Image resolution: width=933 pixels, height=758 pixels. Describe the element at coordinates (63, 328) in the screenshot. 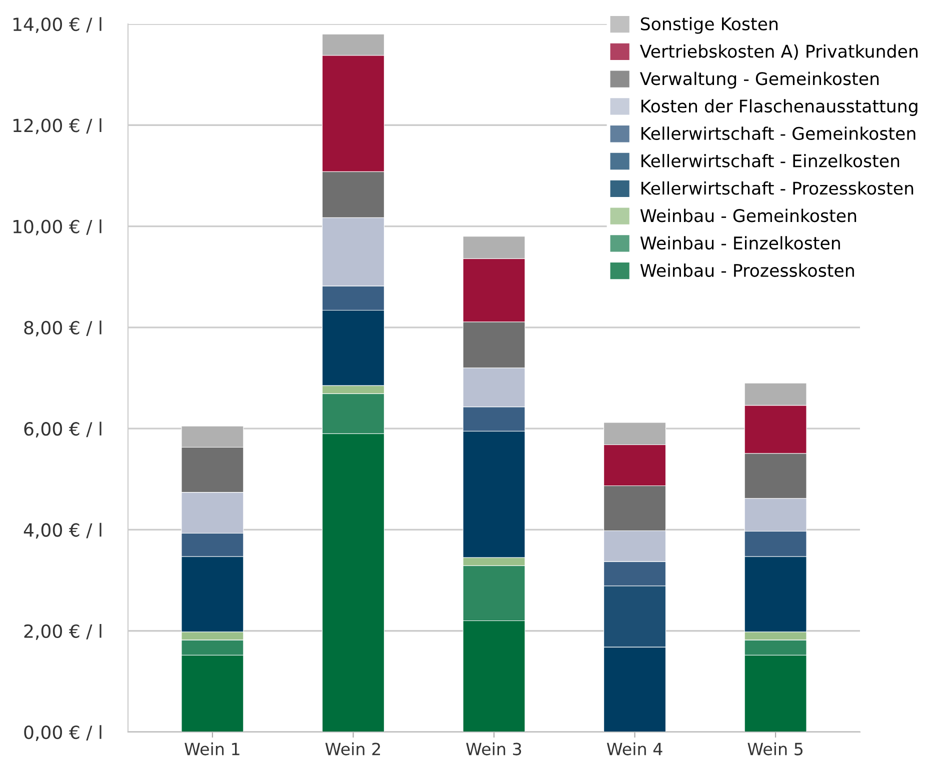

I see `y-tick-label: 8,00 € / l` at that location.